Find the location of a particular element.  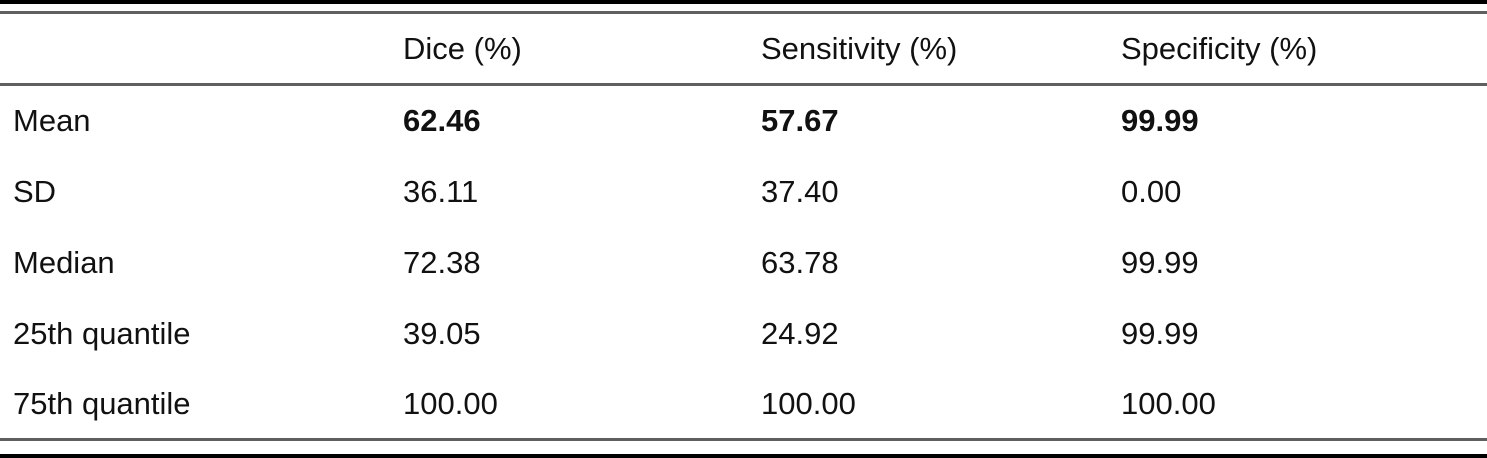

cell-mean-specificity: 99.99 is located at coordinates (1160, 121).